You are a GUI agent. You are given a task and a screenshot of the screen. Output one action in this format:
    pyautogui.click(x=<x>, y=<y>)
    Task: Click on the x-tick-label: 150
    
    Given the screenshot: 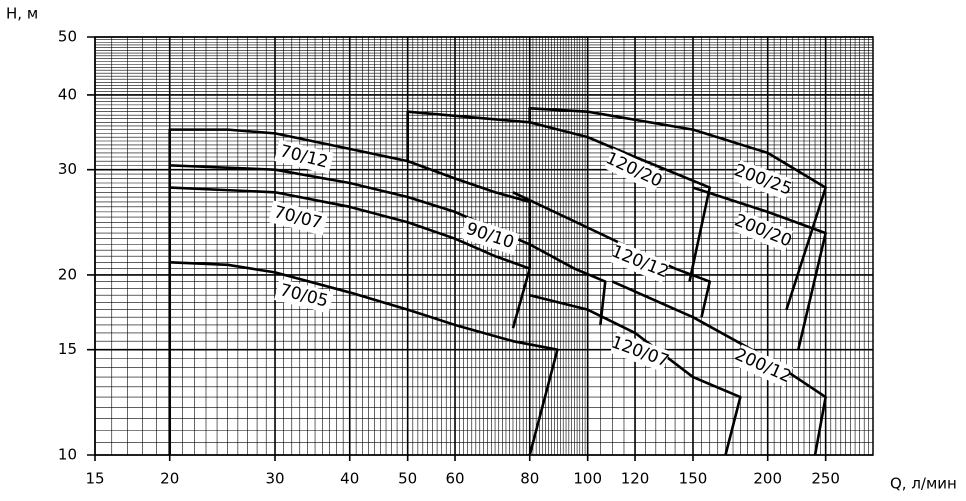 What is the action you would take?
    pyautogui.click(x=693, y=479)
    